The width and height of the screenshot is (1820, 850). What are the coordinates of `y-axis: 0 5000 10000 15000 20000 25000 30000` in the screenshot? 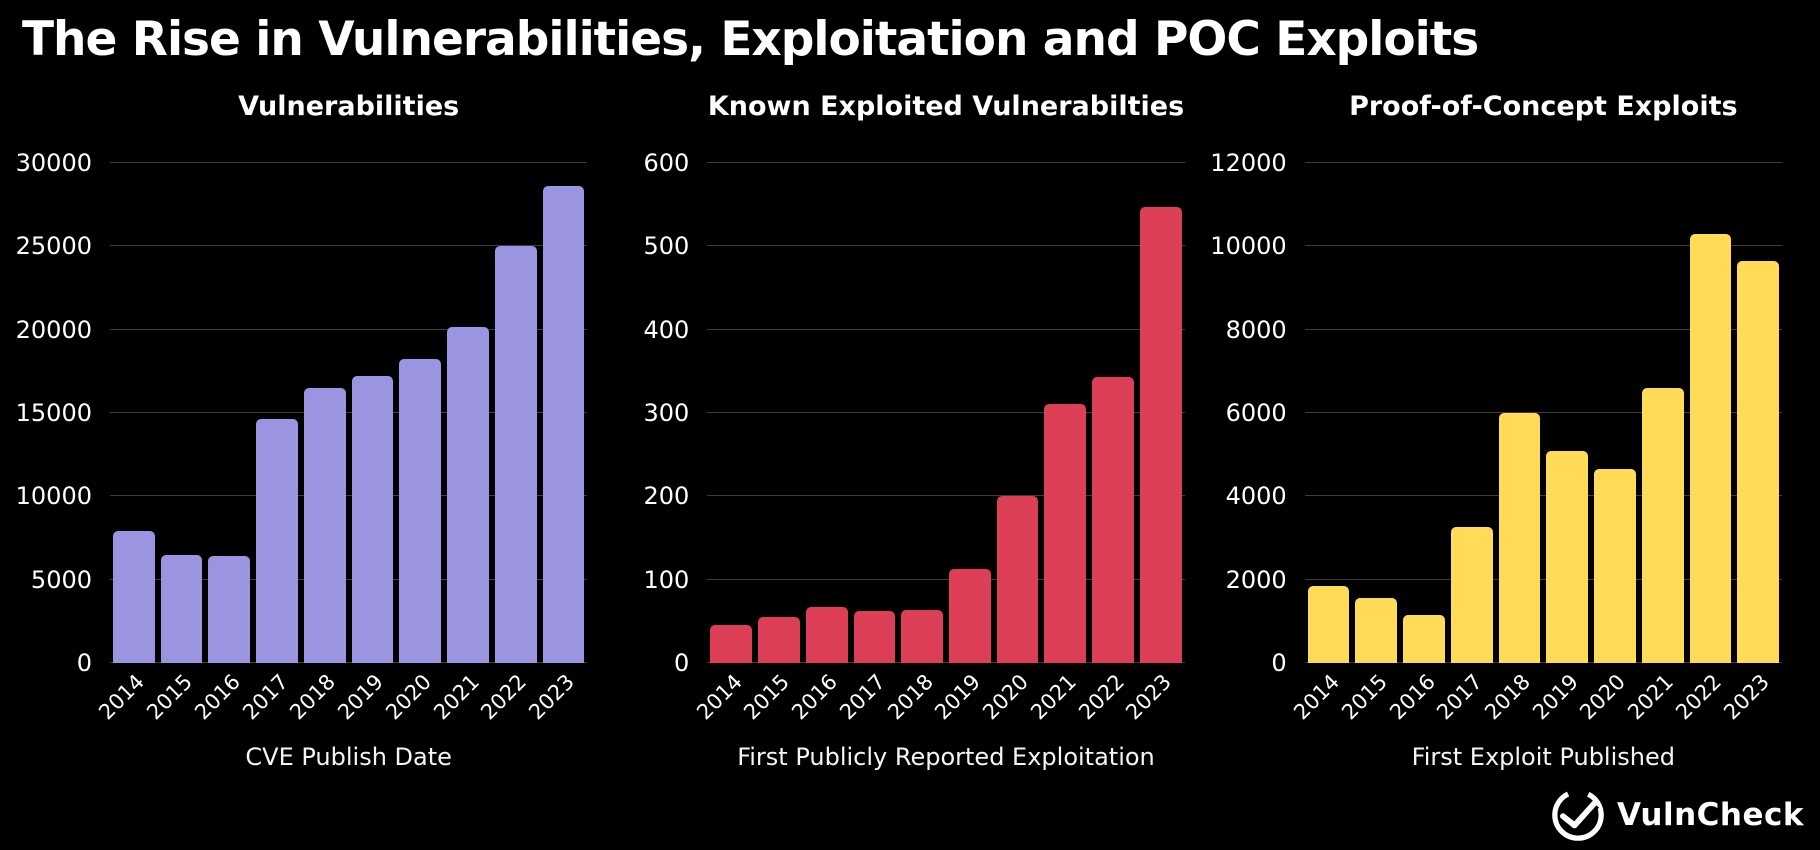 It's located at (55, 413).